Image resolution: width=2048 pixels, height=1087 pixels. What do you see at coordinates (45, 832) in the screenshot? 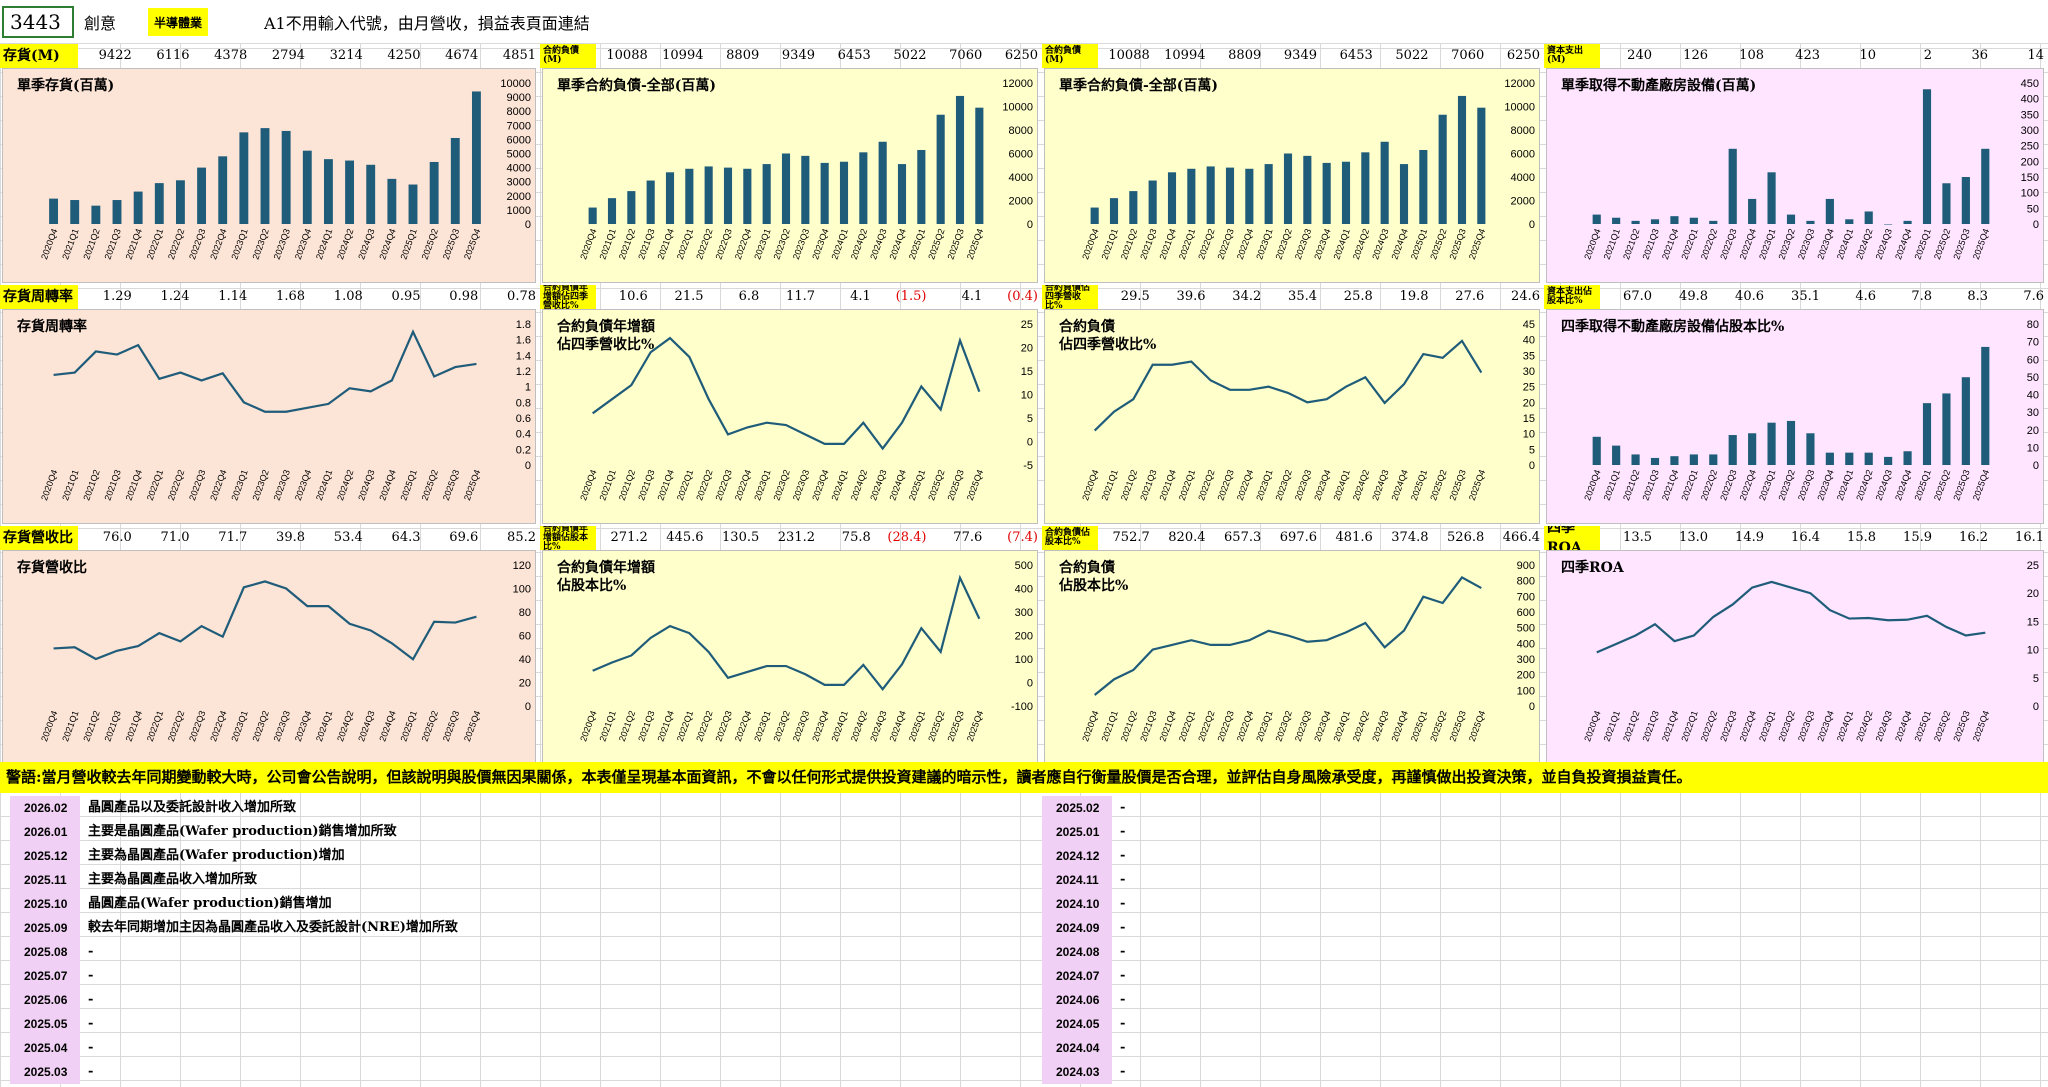
I see `note-date: 2026.01` at bounding box center [45, 832].